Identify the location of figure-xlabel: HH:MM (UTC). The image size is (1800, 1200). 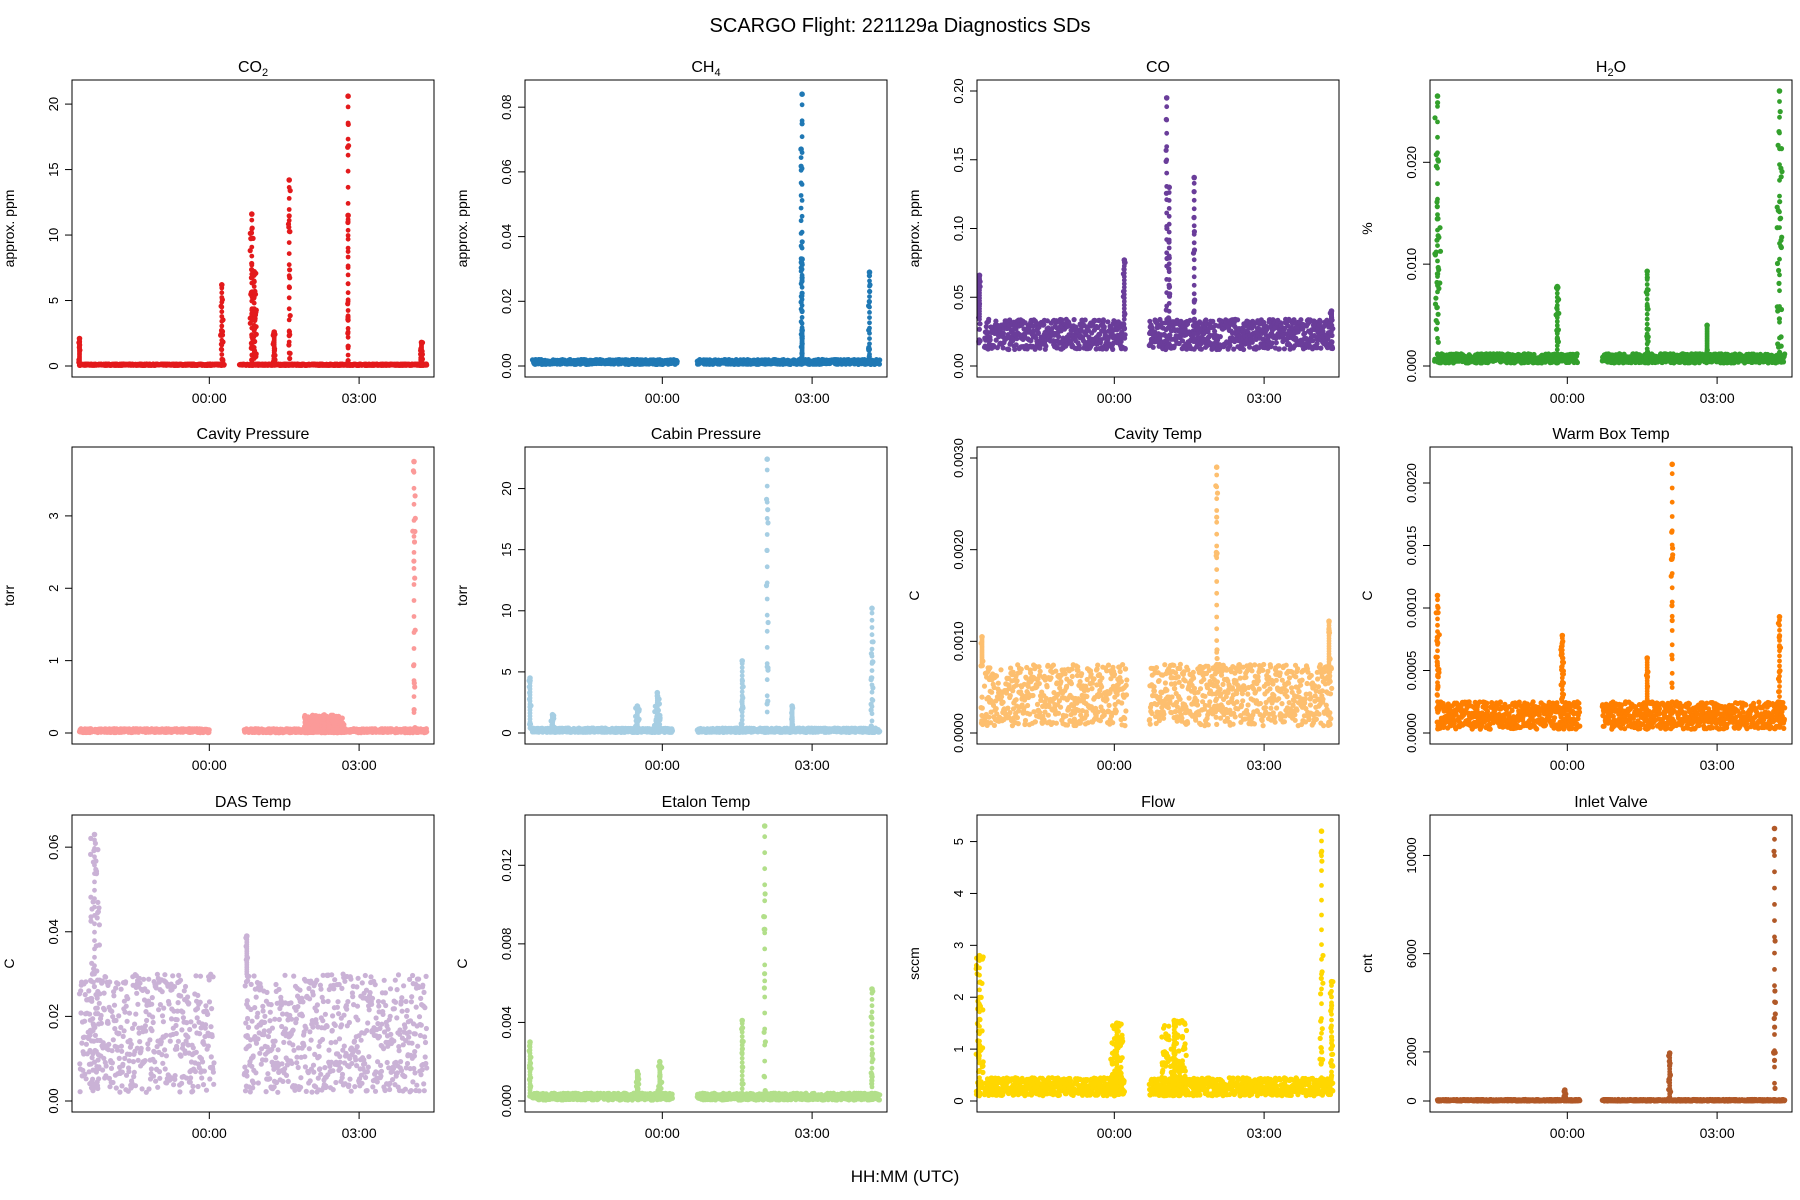
(905, 1176).